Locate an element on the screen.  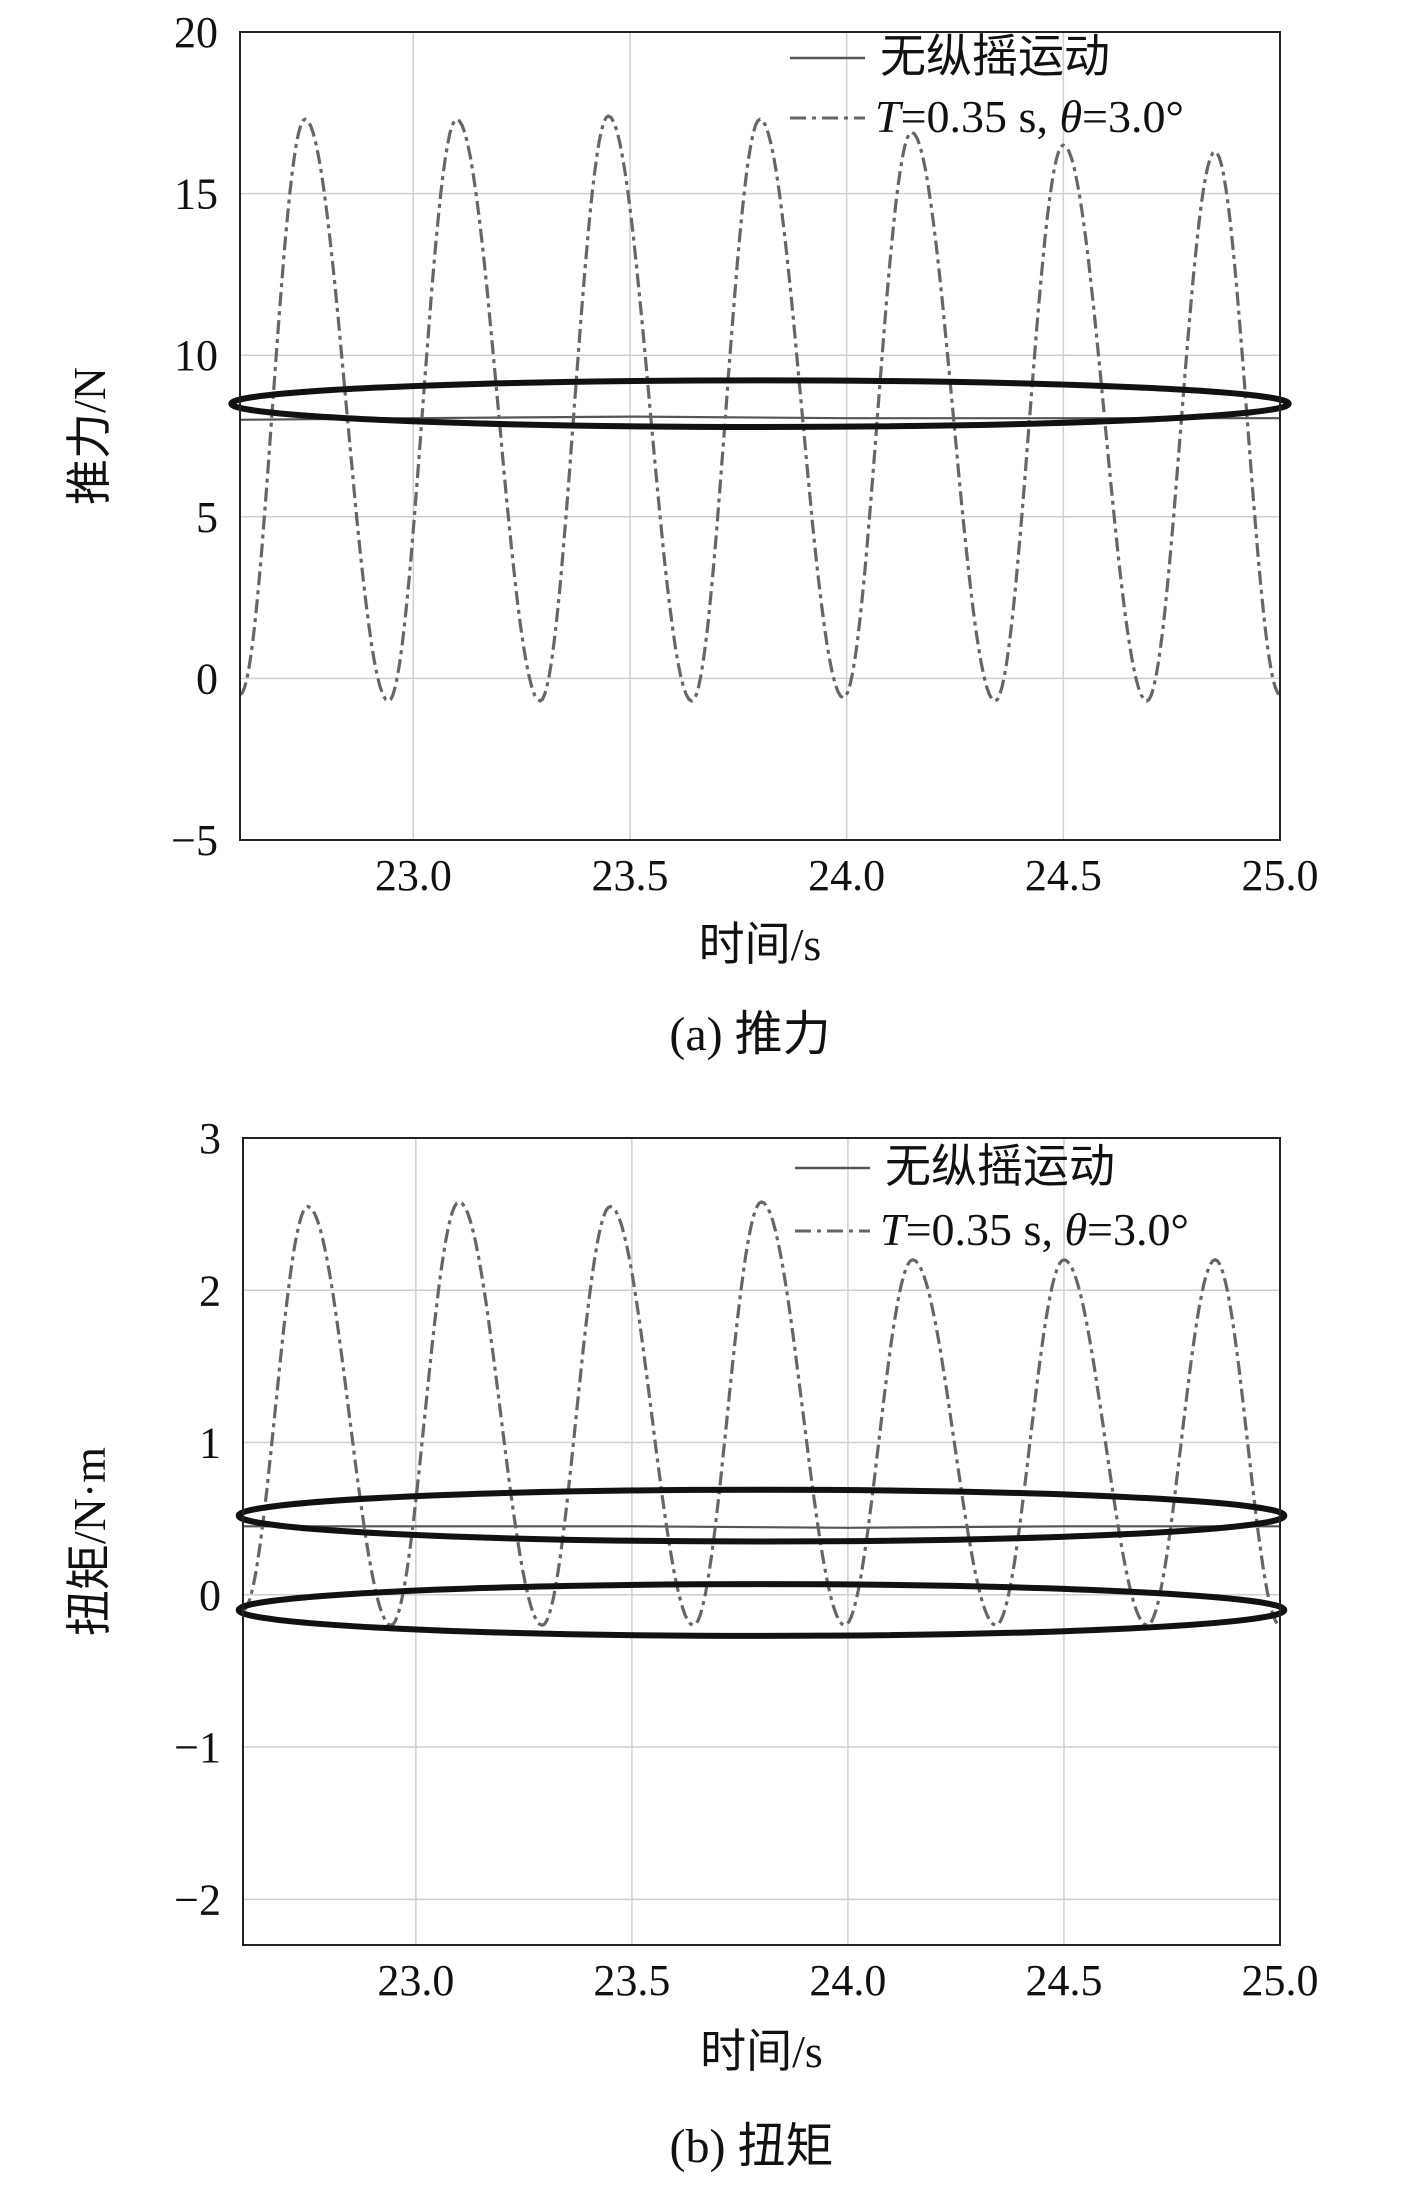
series-line-pitch is located at coordinates (761, 1413).